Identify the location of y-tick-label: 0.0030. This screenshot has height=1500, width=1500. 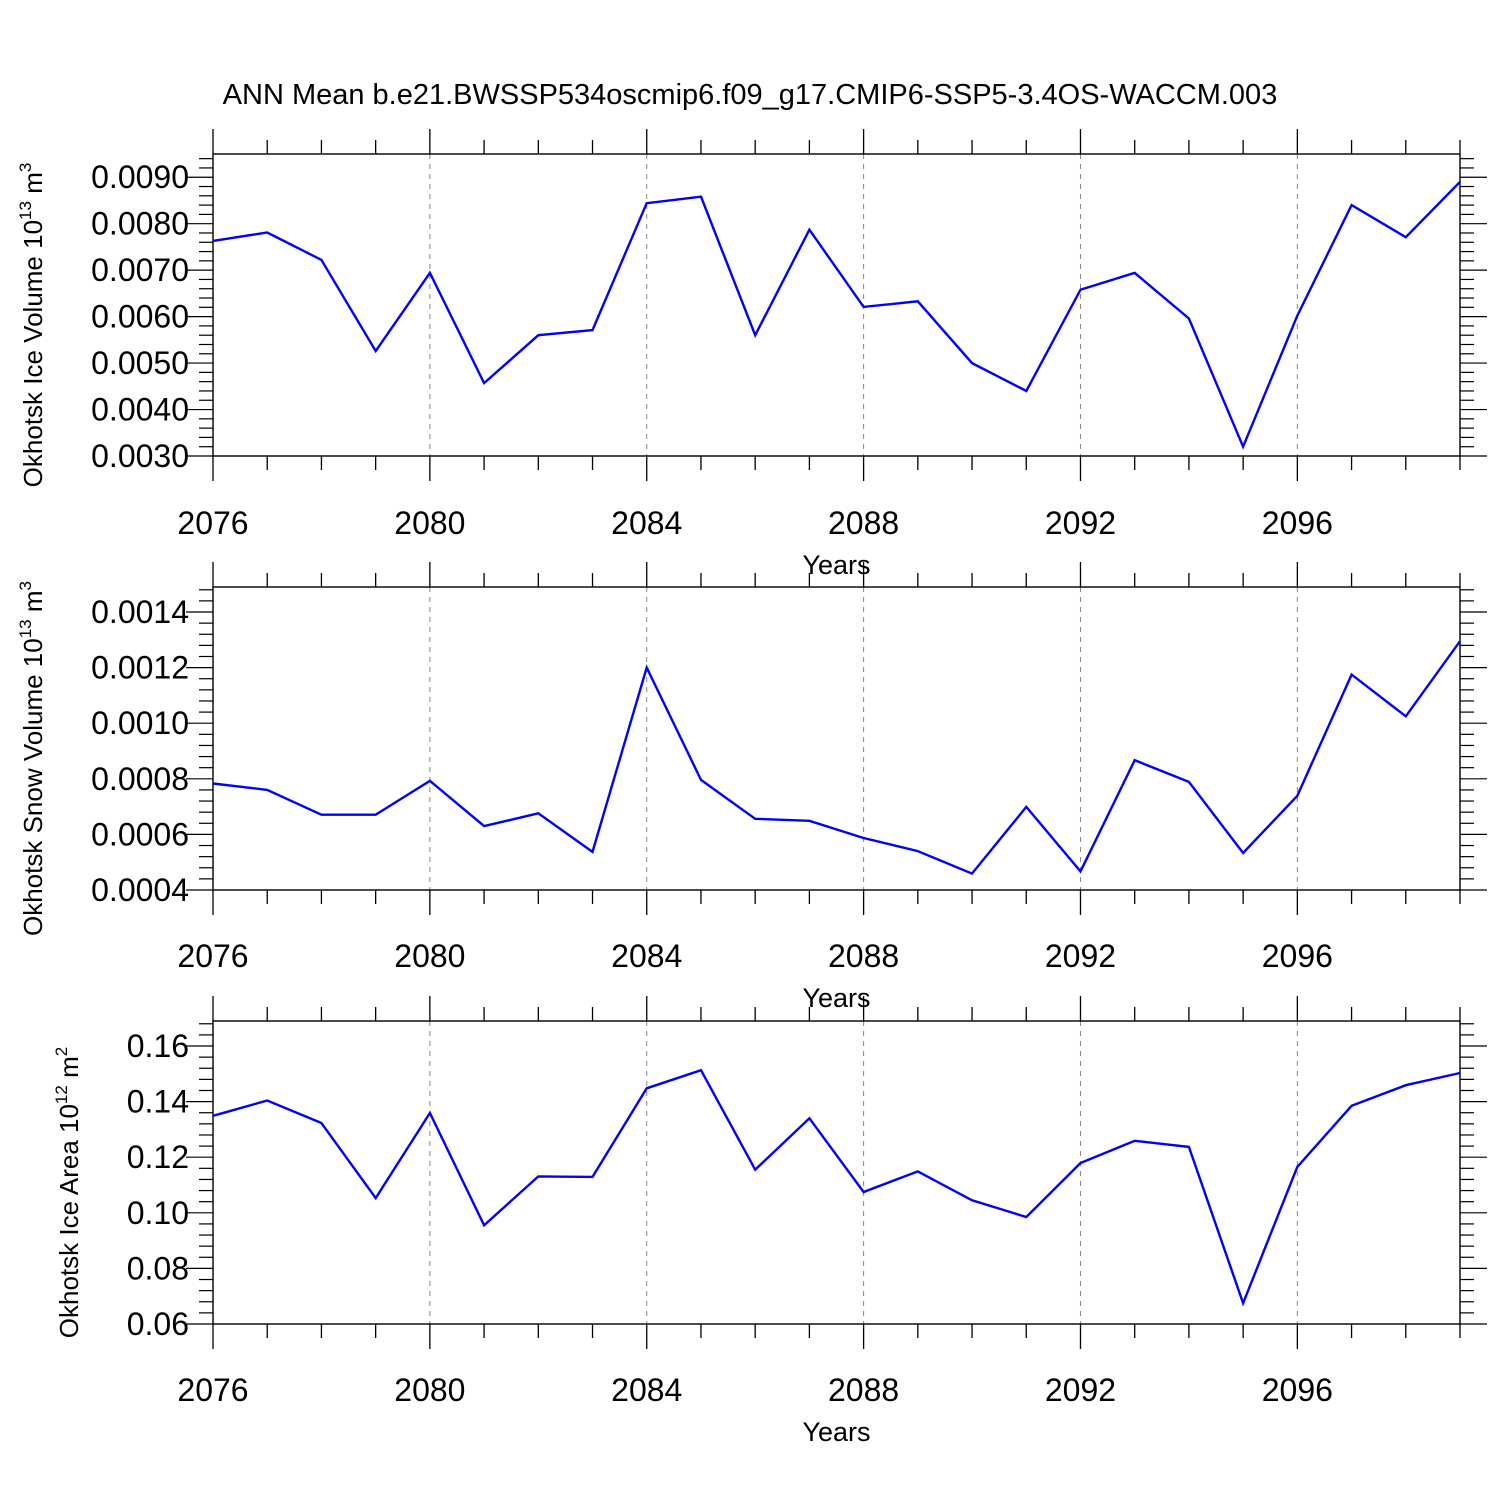
(140, 456).